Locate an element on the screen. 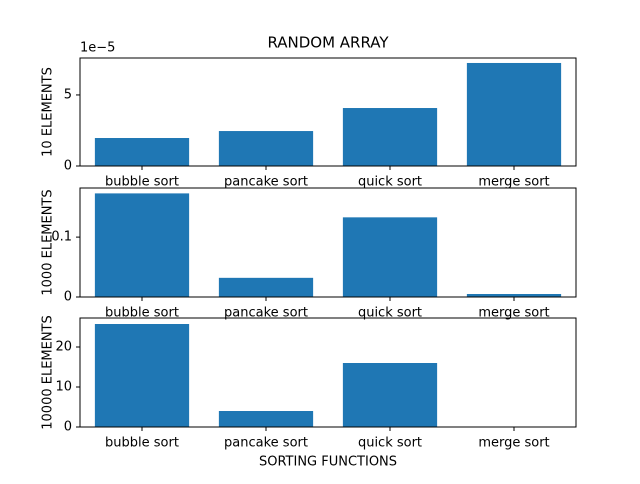  chart-title: RANDOM ARRAY is located at coordinates (328, 43).